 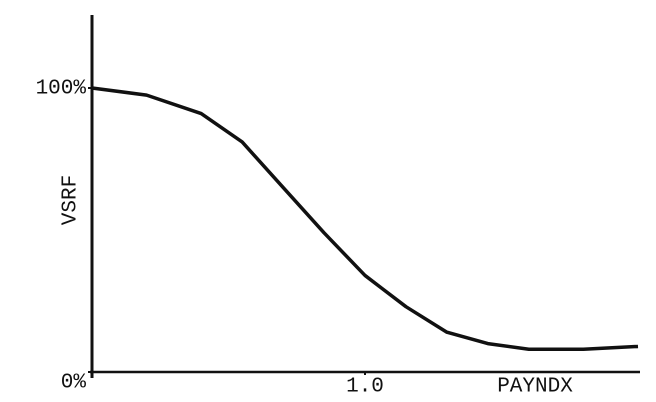 What do you see at coordinates (61, 89) in the screenshot?
I see `y-tick-label: 100%` at bounding box center [61, 89].